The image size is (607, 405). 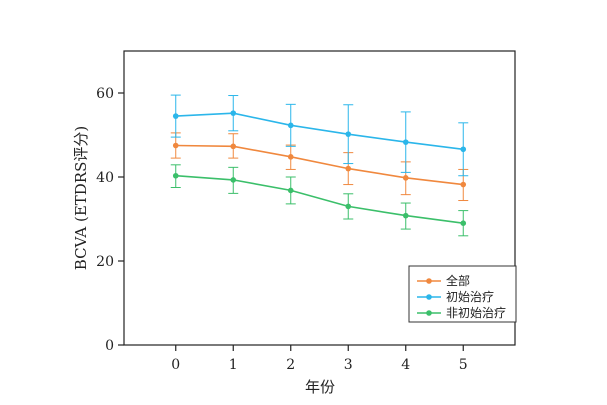 I want to click on x-tick-label: 1, so click(x=233, y=365).